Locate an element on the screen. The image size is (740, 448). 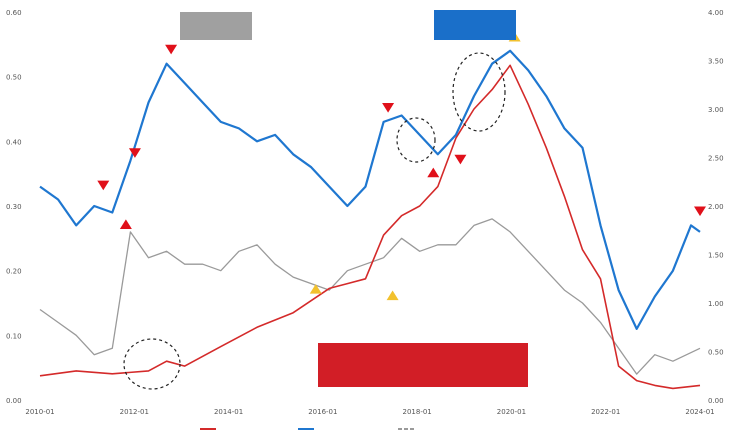
right-axis-tick-label: 4.00 is located at coordinates (716, 13).